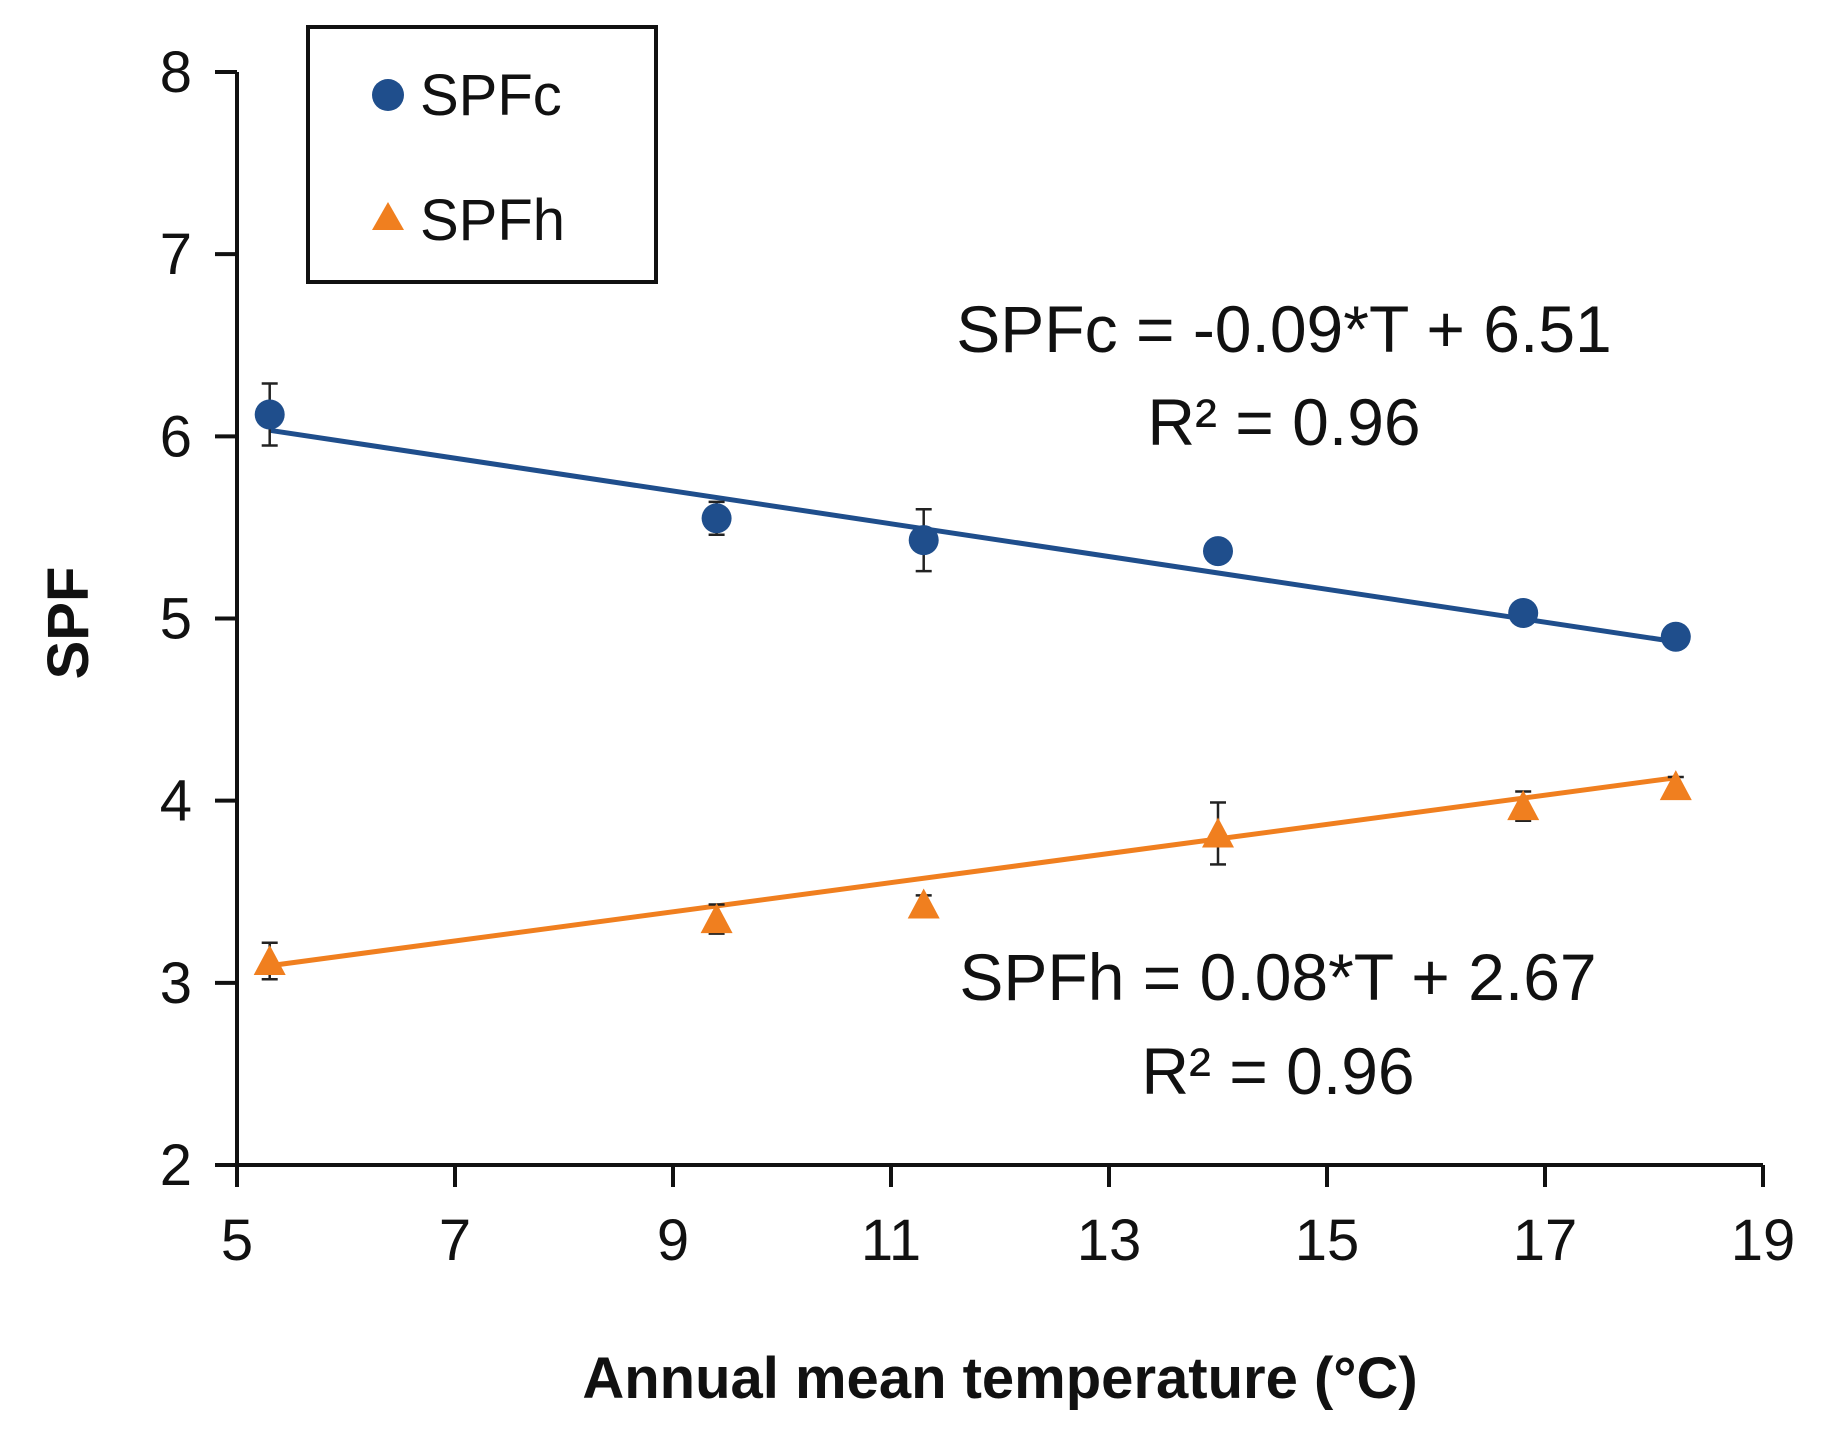 The image size is (1830, 1439). What do you see at coordinates (891, 1240) in the screenshot?
I see `x-tick-label: 11` at bounding box center [891, 1240].